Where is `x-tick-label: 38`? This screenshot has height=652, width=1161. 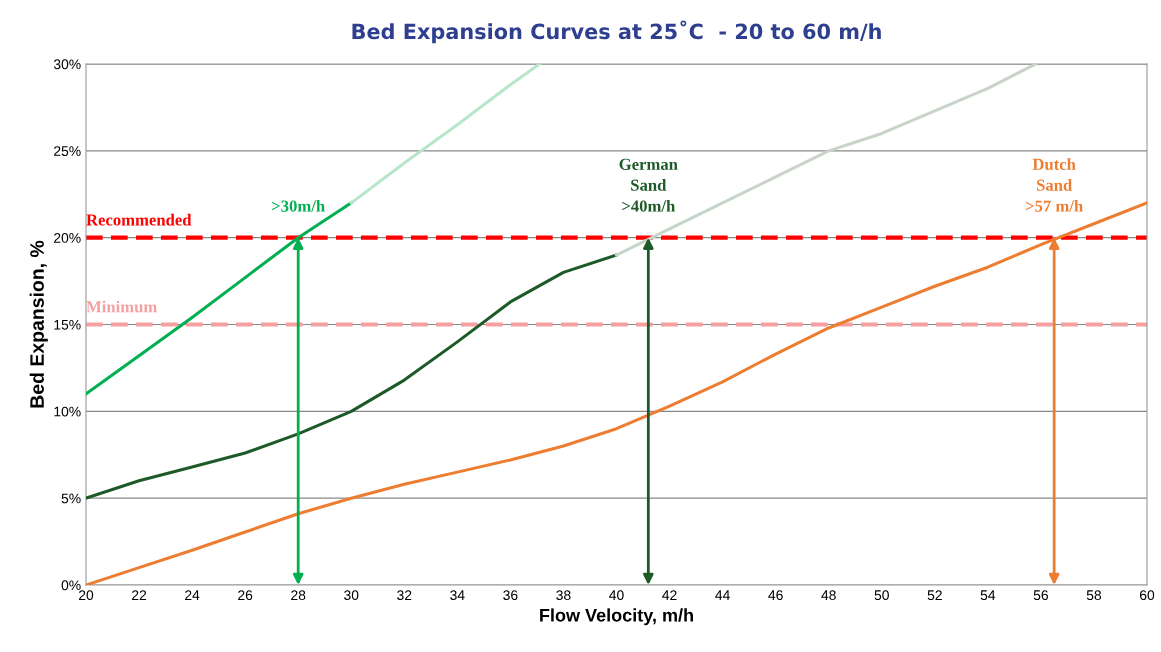
x-tick-label: 38 is located at coordinates (563, 595).